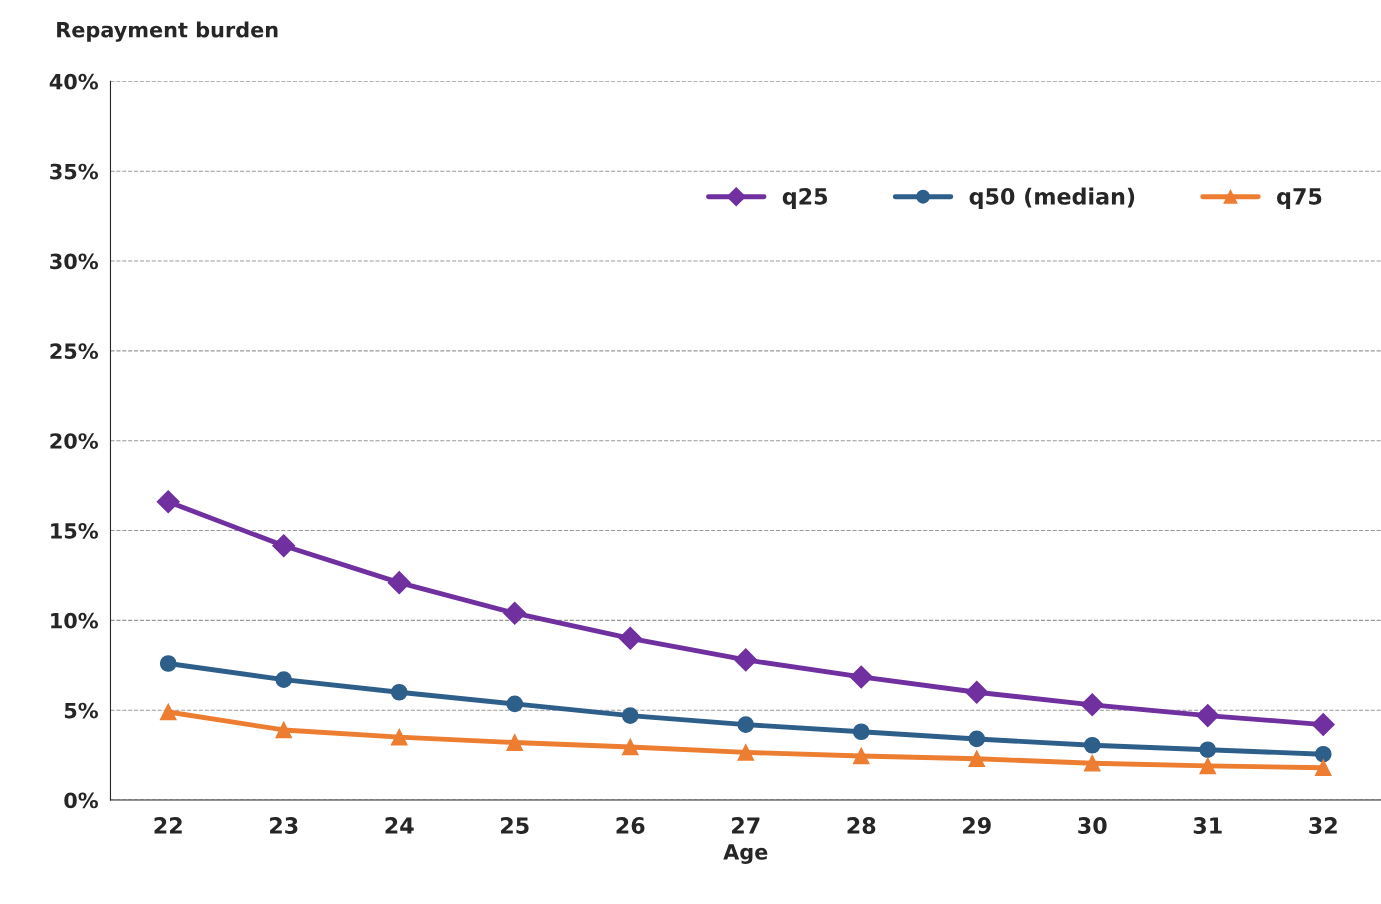 The image size is (1381, 904). I want to click on y-tick-label: 25%, so click(74, 351).